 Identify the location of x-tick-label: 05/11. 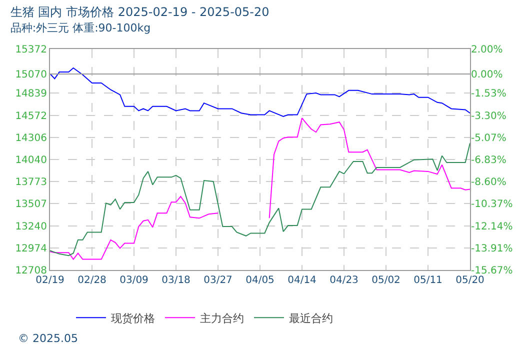
(428, 280).